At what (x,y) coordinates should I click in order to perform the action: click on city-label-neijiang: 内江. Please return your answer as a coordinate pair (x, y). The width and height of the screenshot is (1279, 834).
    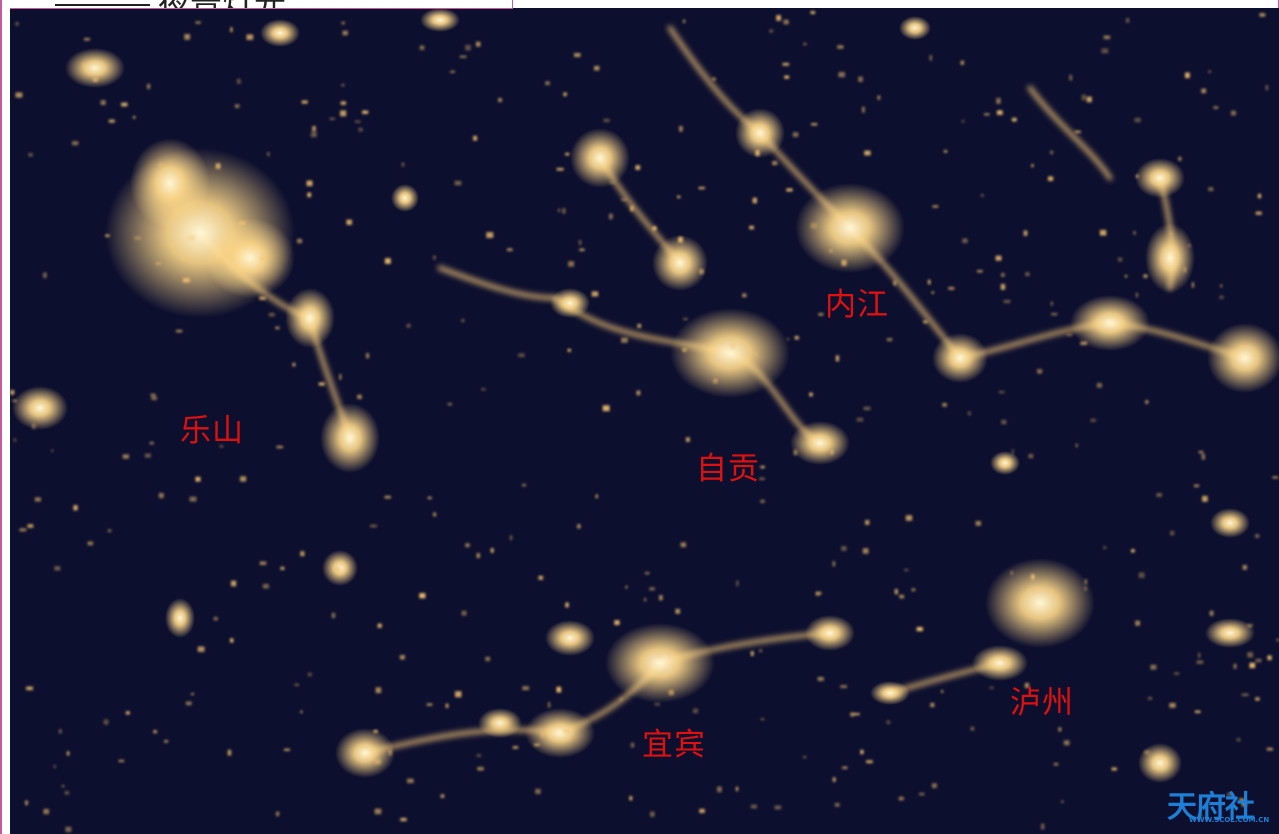
    Looking at the image, I should click on (857, 305).